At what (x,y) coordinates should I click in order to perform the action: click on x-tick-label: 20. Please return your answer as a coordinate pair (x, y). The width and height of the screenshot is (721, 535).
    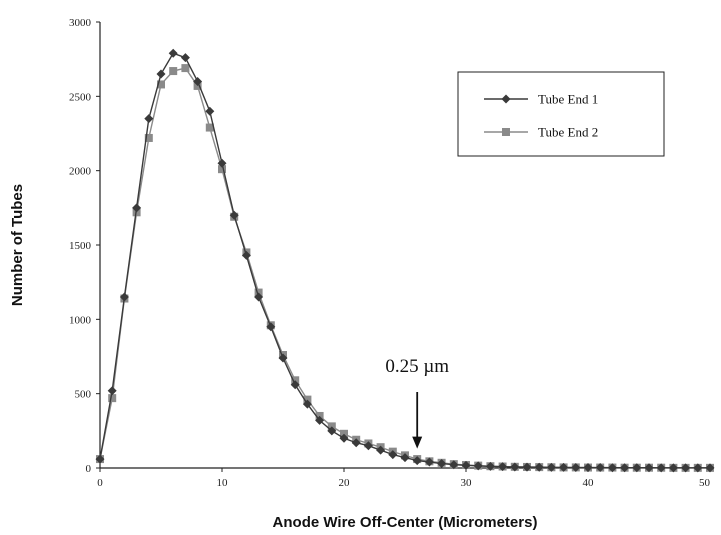
    Looking at the image, I should click on (345, 483).